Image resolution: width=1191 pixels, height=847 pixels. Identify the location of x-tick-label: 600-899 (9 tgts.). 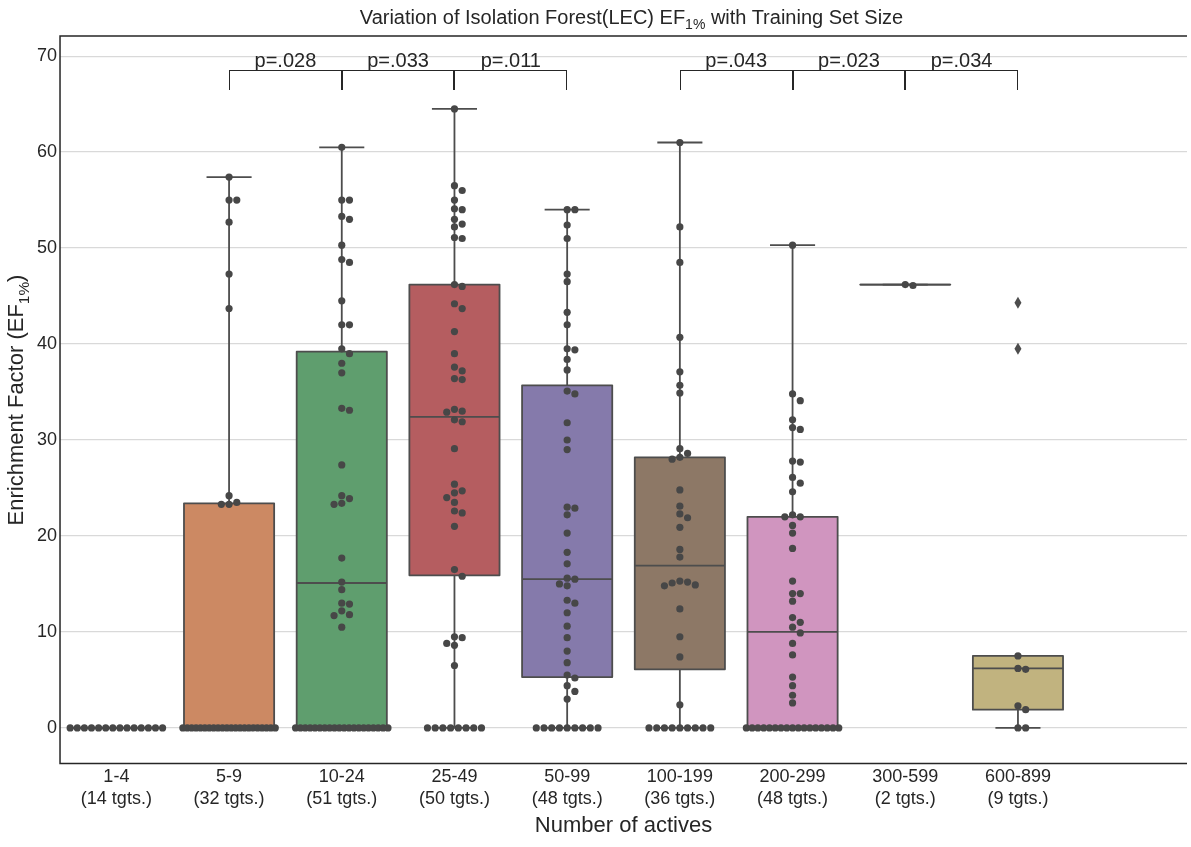
(1017, 787).